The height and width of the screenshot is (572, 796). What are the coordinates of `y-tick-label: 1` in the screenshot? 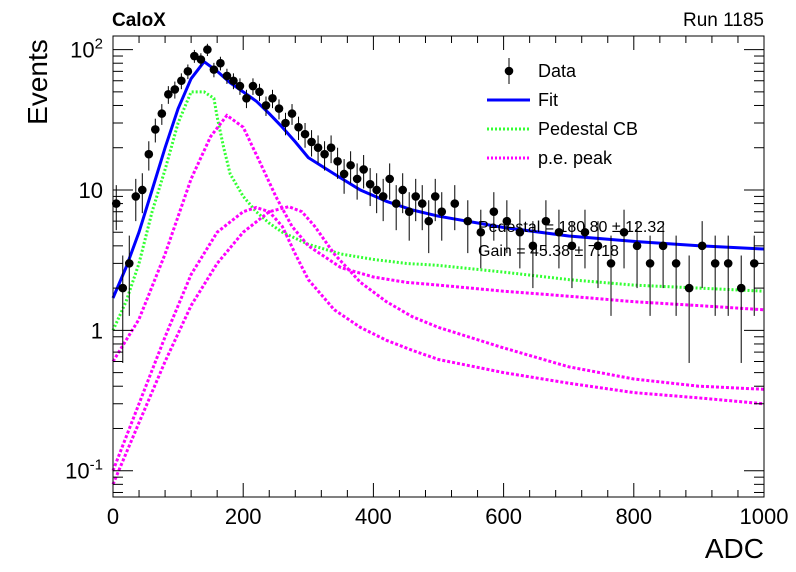 It's located at (97, 330).